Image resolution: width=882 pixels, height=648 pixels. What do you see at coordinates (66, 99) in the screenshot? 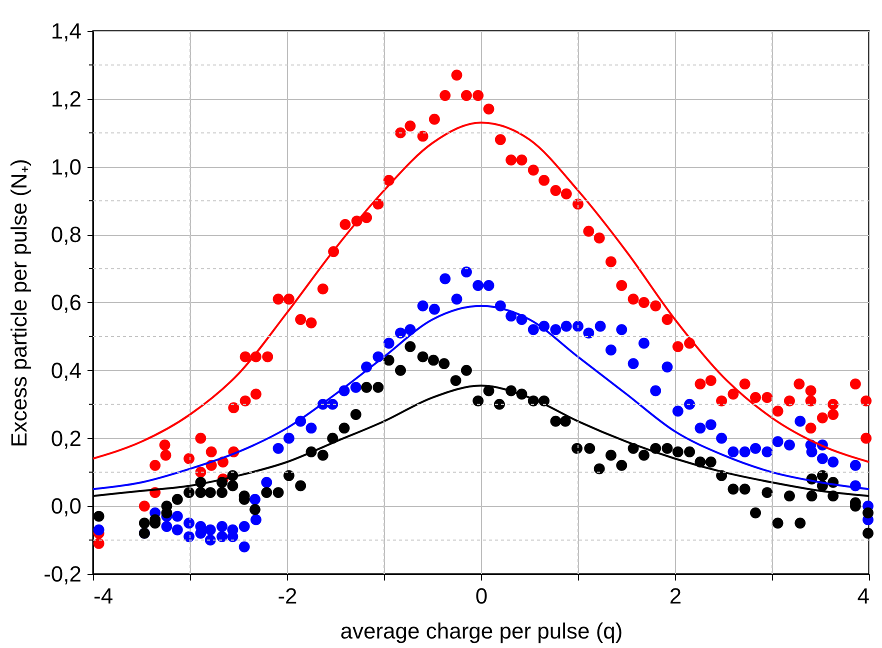
I see `y-tick-label: 1,2` at bounding box center [66, 99].